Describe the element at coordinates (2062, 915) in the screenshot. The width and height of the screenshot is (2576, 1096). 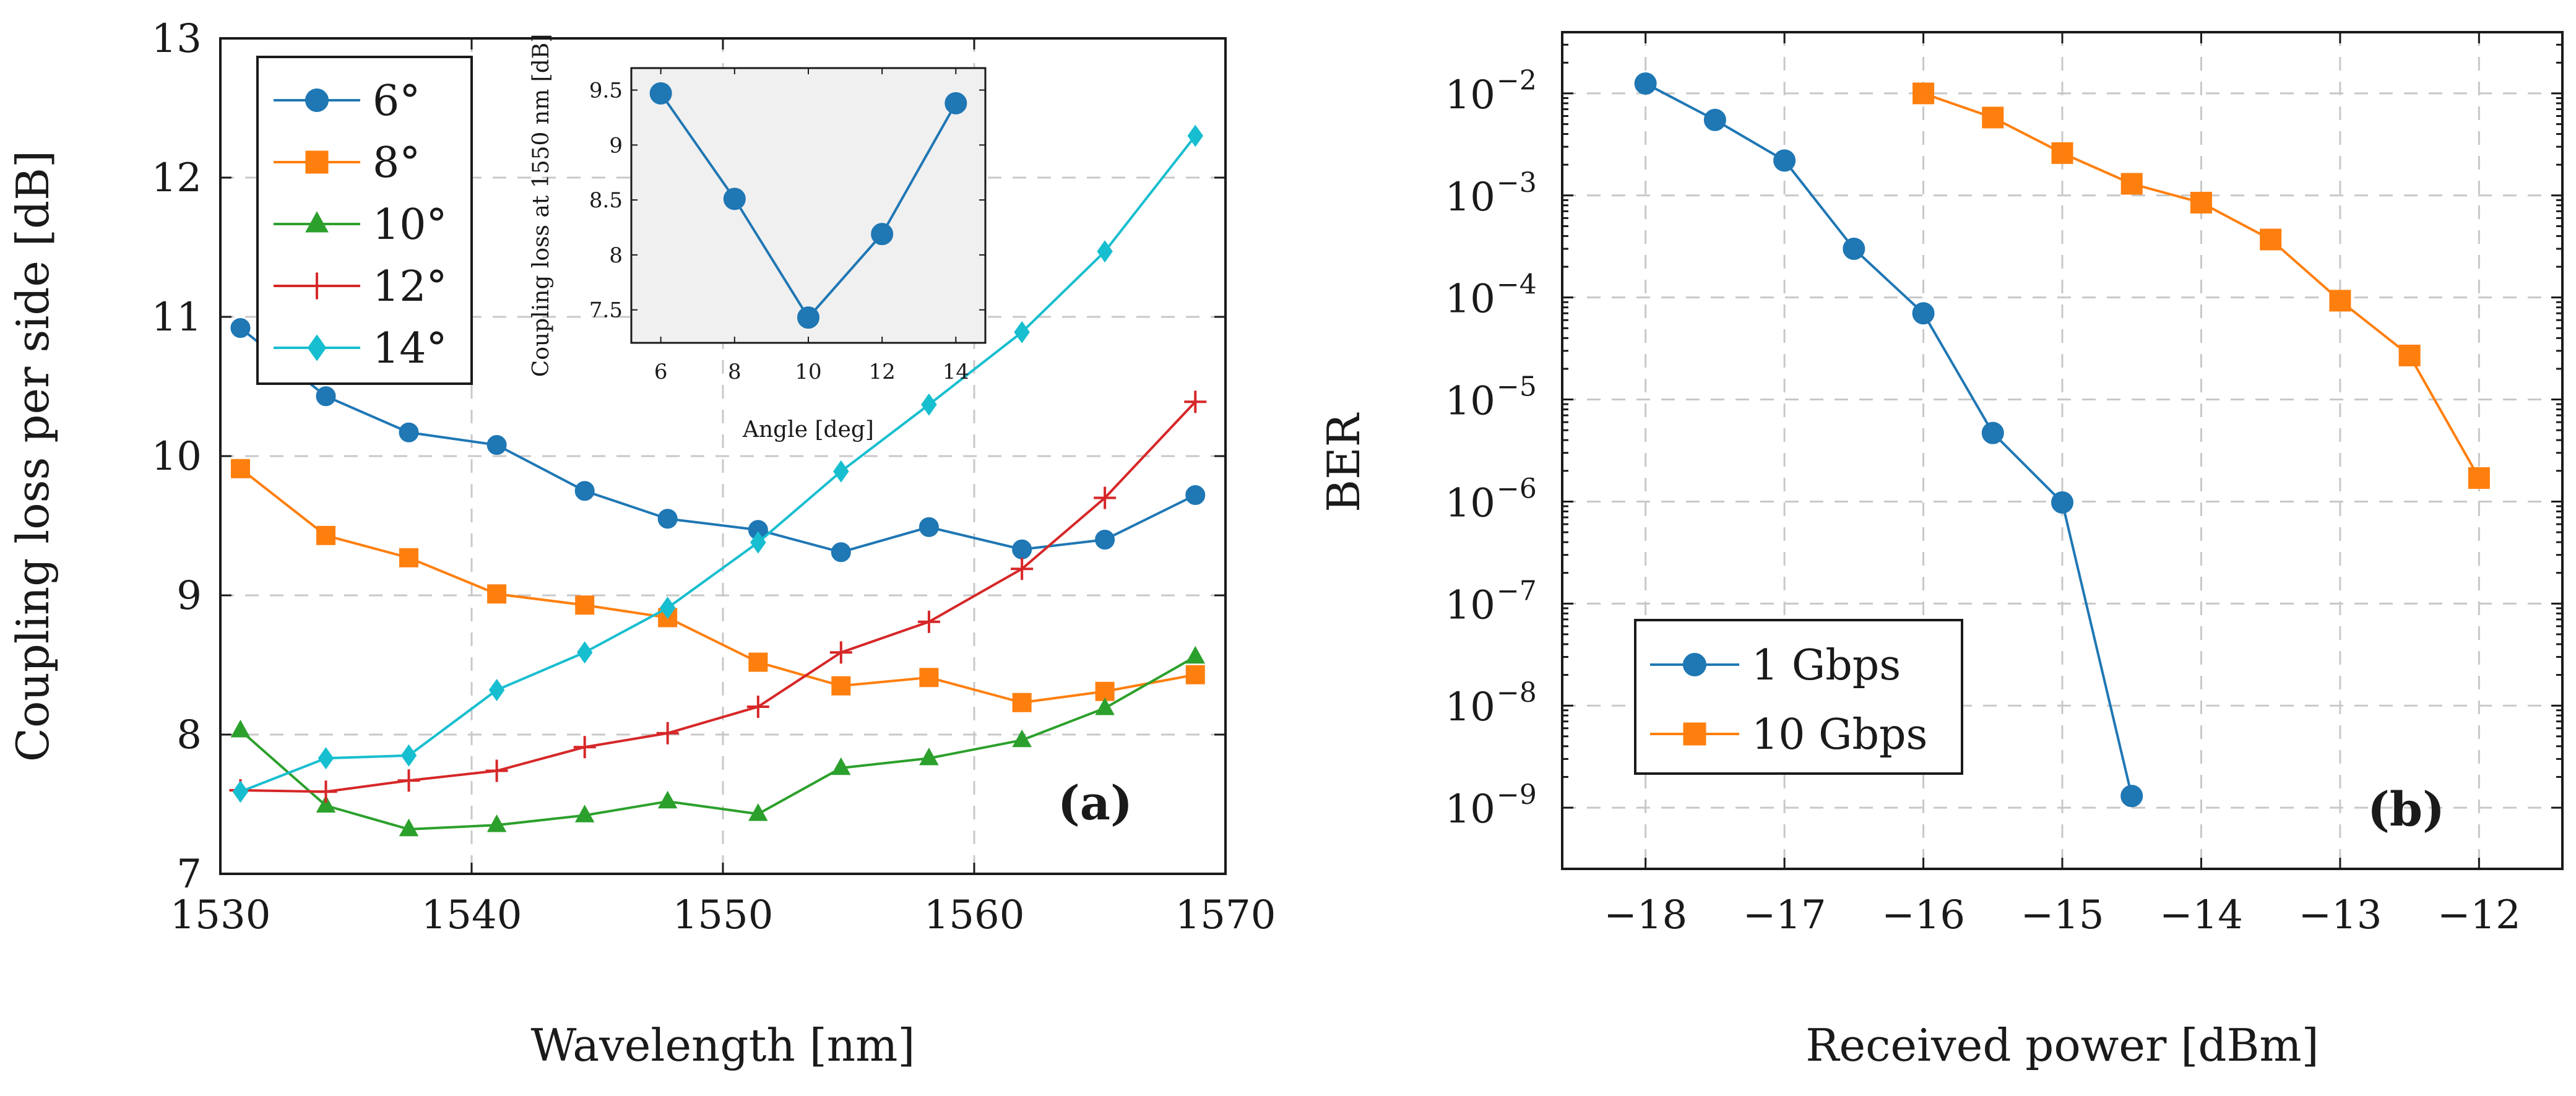
I see `x-tick-label: −15` at that location.